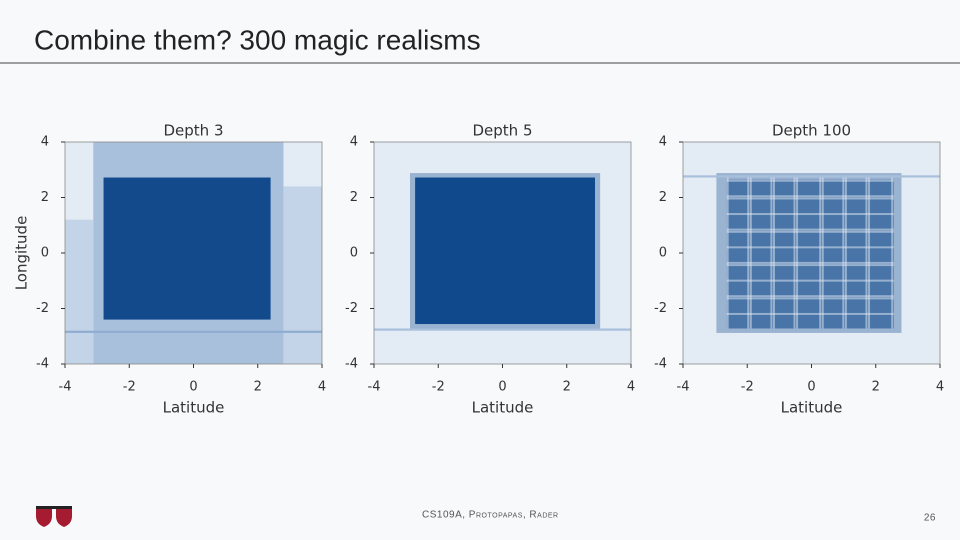 The height and width of the screenshot is (540, 960). What do you see at coordinates (54, 516) in the screenshot?
I see `logo` at bounding box center [54, 516].